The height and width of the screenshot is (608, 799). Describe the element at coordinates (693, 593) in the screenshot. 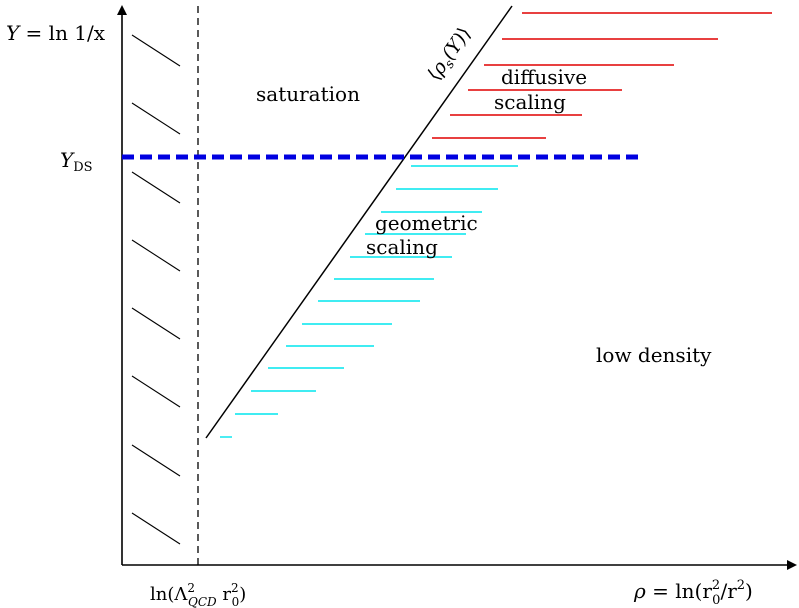

I see `x-axis-label: ρ = ln(r2 0/r2)` at that location.